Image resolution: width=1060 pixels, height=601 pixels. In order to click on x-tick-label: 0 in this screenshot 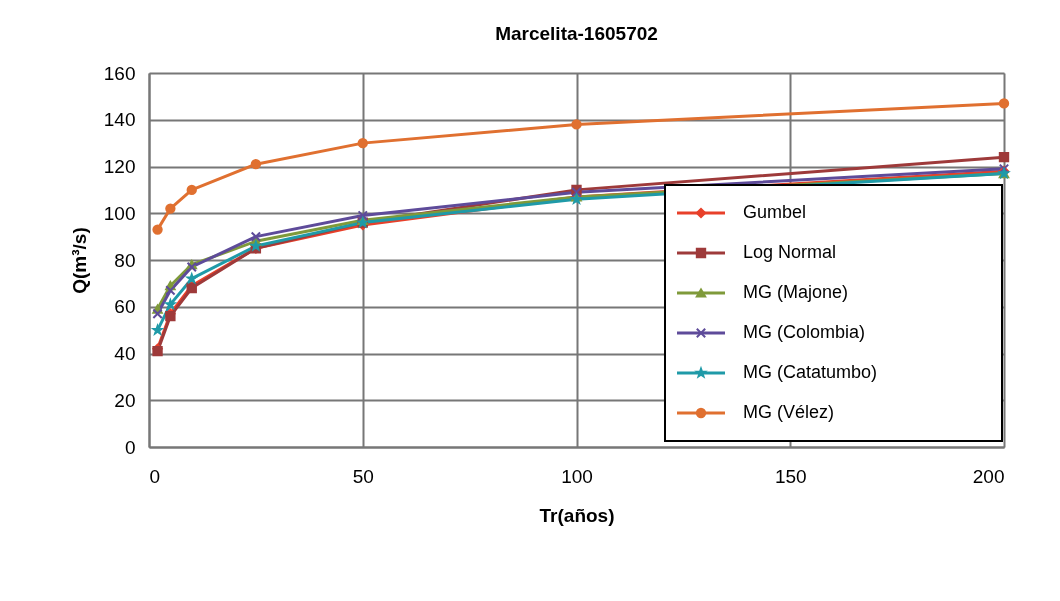, I will do `click(155, 476)`.